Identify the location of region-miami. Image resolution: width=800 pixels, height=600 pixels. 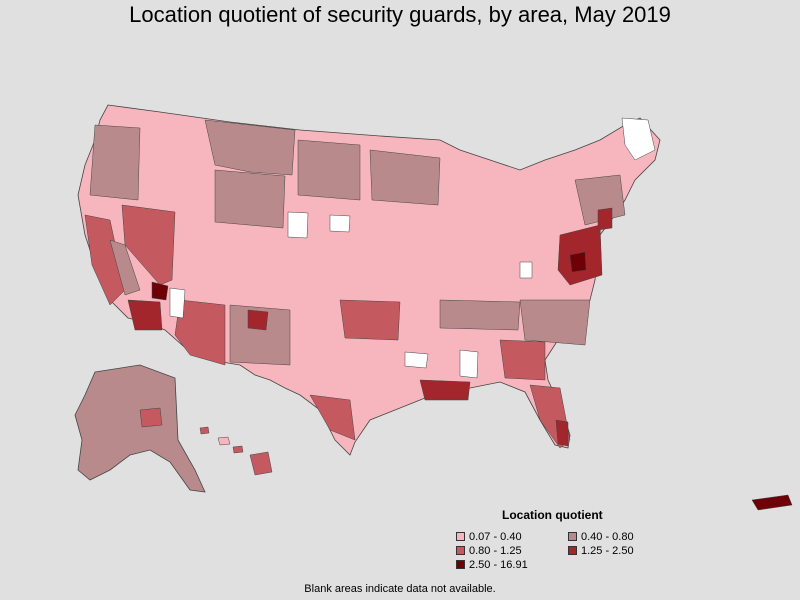
(562, 433).